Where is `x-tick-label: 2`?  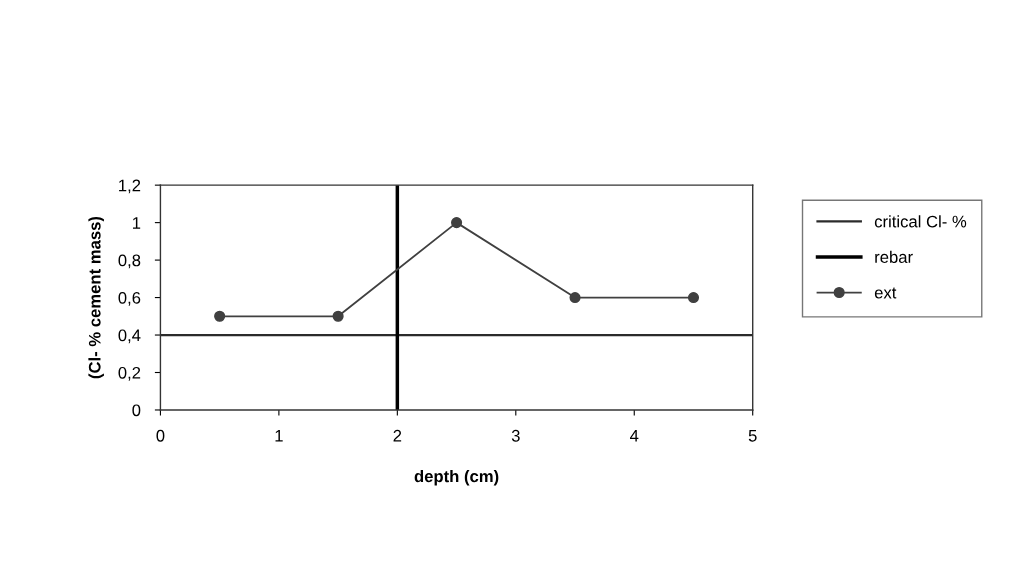
x-tick-label: 2 is located at coordinates (397, 435).